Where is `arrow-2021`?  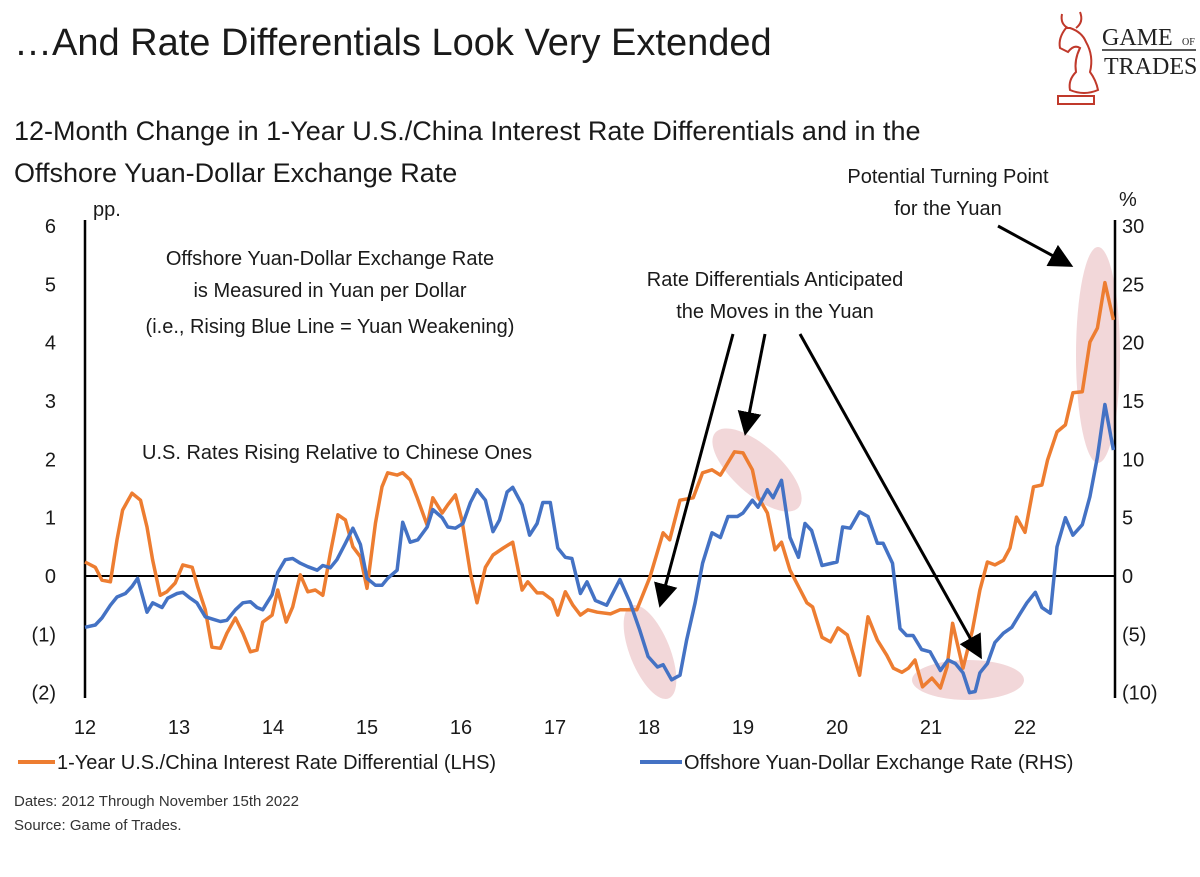 arrow-2021 is located at coordinates (890, 496).